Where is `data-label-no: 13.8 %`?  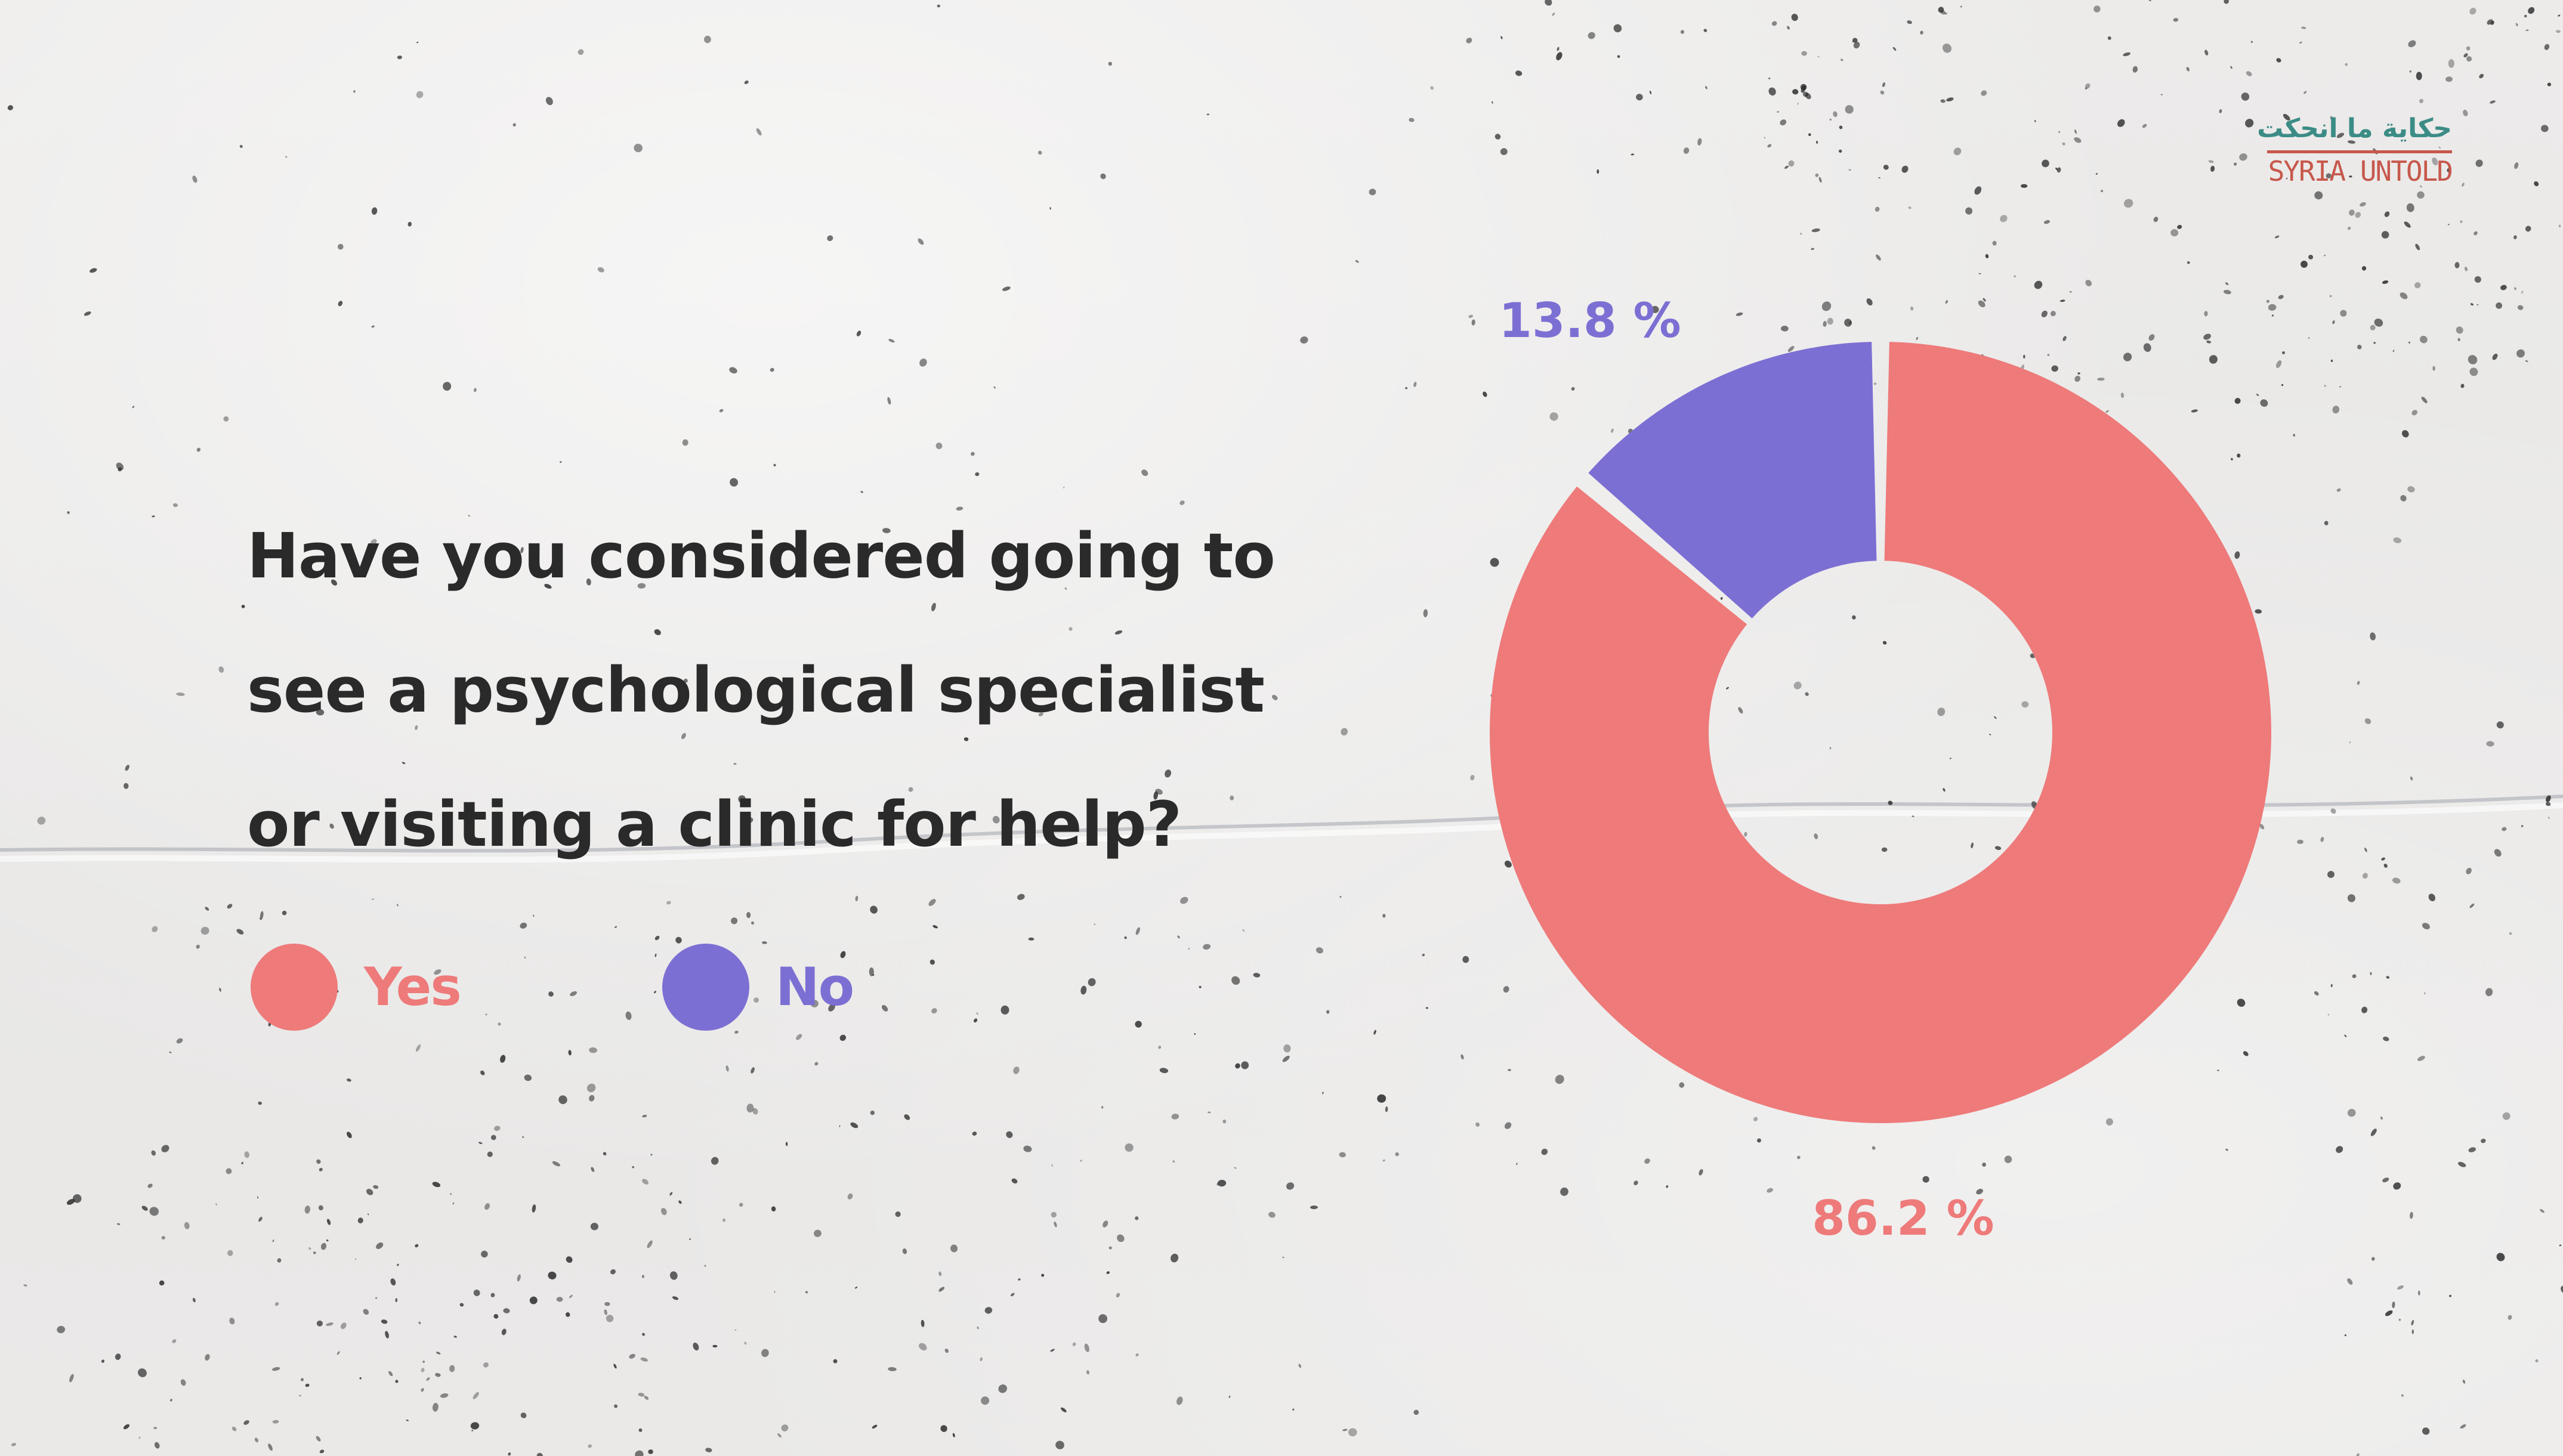
data-label-no: 13.8 % is located at coordinates (1590, 320).